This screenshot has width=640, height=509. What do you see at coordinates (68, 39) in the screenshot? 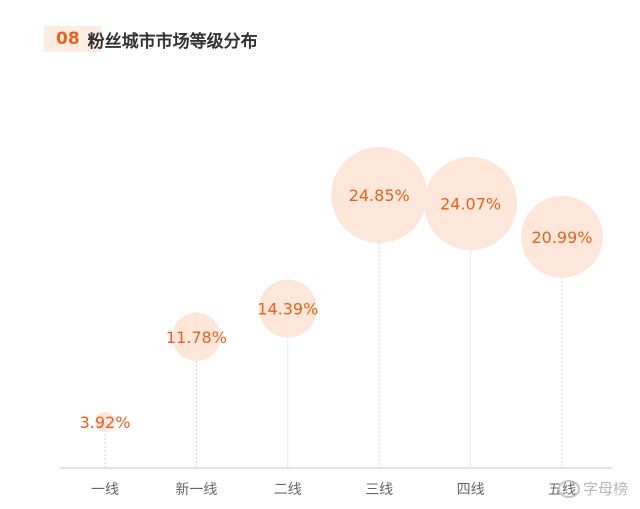
I see `section-number: 08` at bounding box center [68, 39].